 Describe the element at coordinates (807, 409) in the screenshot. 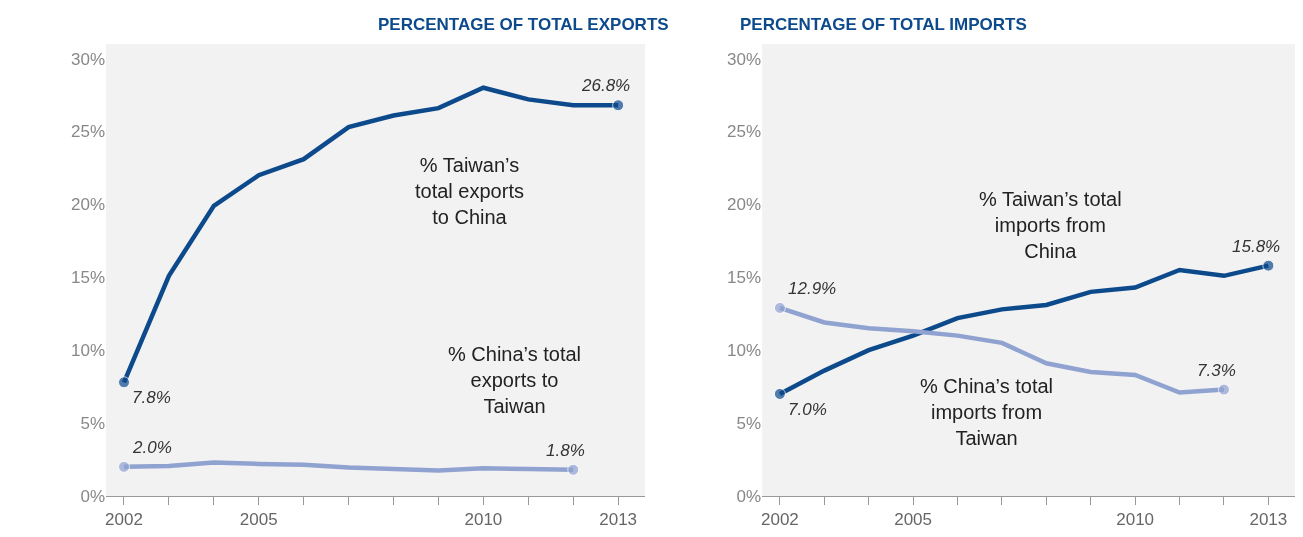

I see `data-label: 7.0%` at that location.